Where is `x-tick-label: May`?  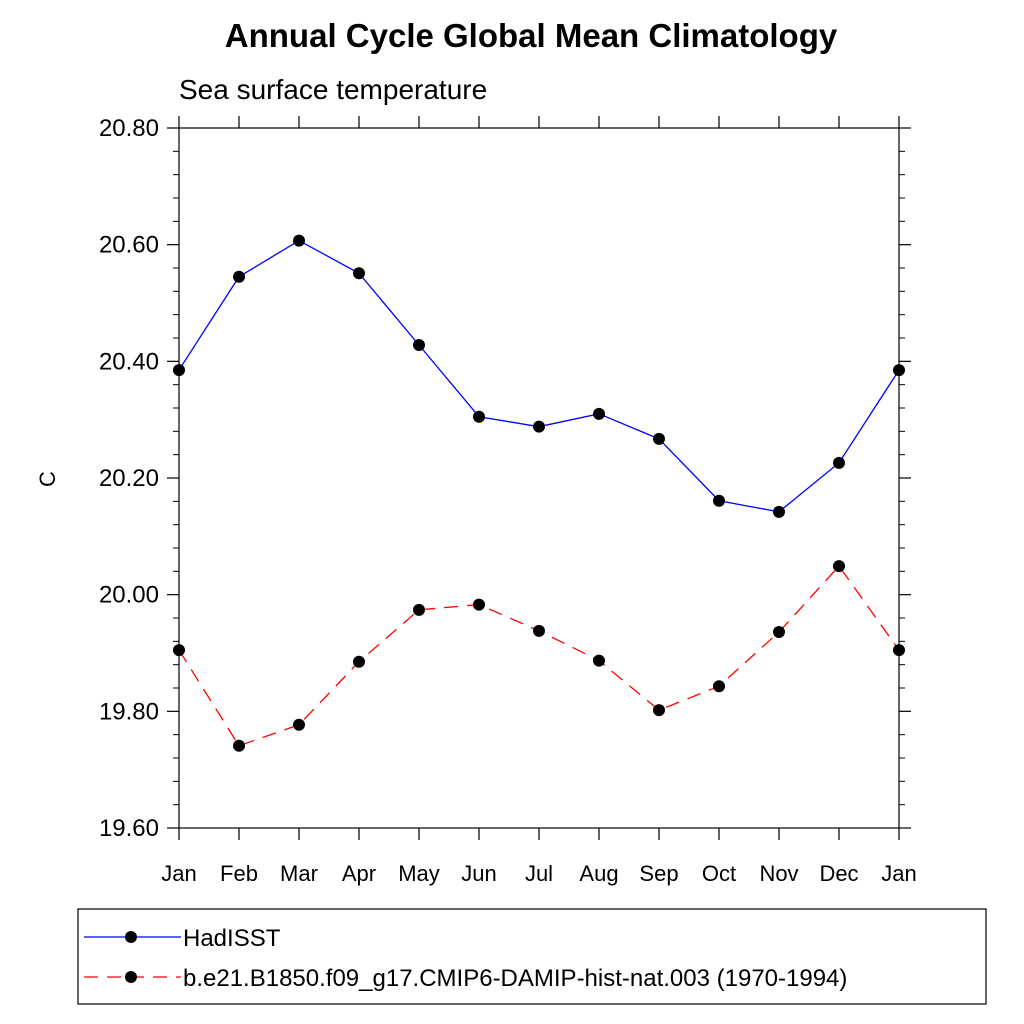
x-tick-label: May is located at coordinates (419, 873).